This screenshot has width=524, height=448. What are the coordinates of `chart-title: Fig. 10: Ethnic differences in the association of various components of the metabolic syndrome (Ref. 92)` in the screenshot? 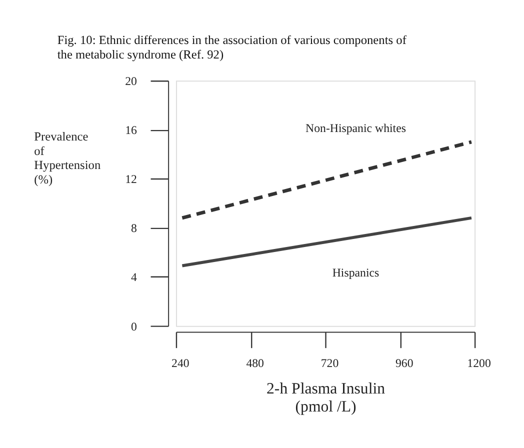 It's located at (232, 47).